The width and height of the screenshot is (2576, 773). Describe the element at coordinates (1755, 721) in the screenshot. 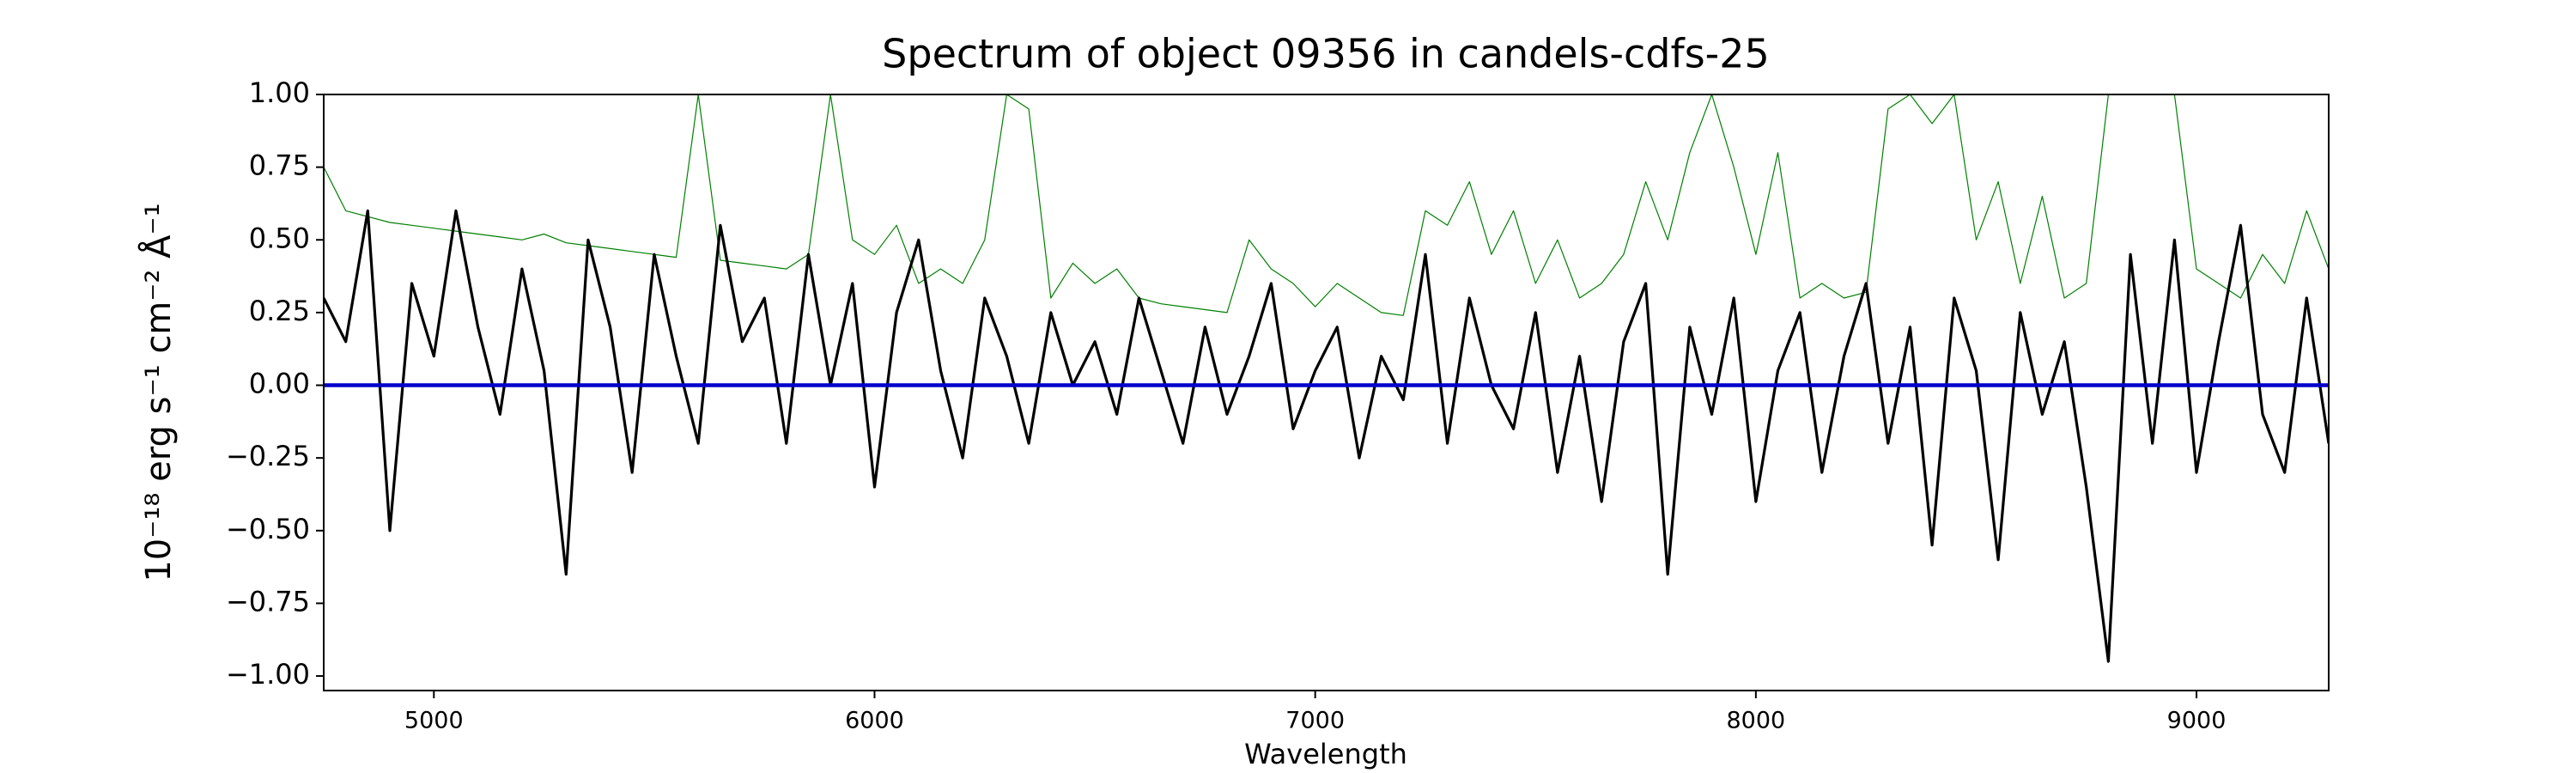

I see `x-tick-label: 8000` at that location.